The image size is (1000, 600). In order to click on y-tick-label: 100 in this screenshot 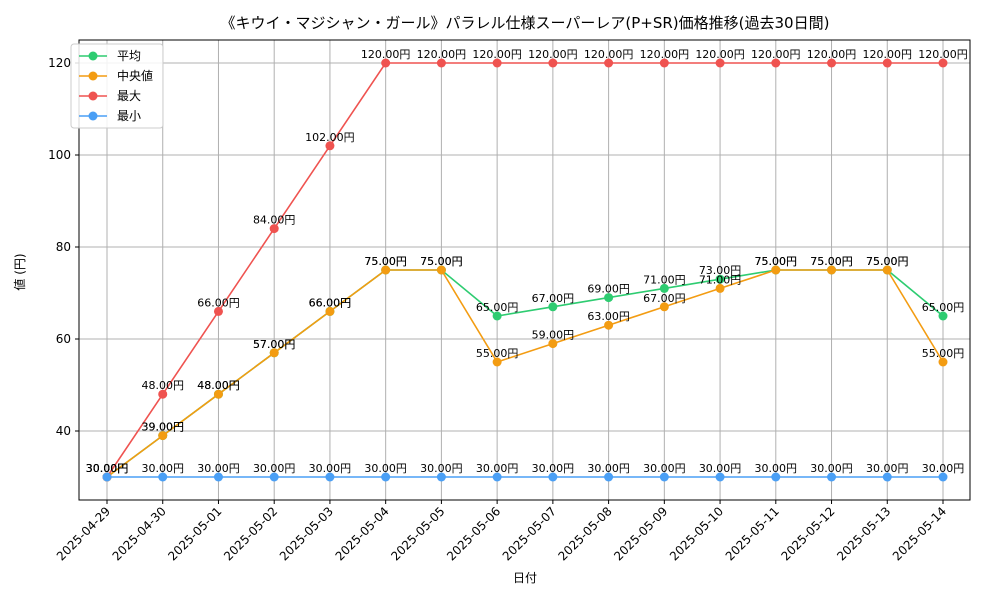, I will do `click(59, 155)`.